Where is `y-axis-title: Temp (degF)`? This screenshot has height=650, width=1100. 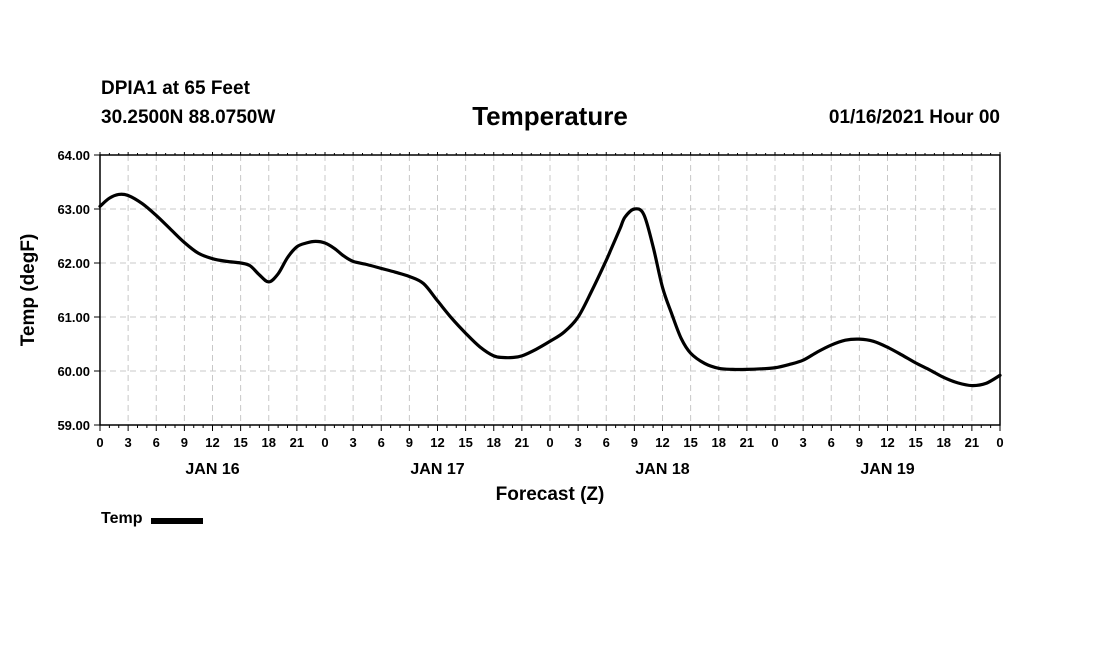
y-axis-title: Temp (degF) is located at coordinates (28, 290).